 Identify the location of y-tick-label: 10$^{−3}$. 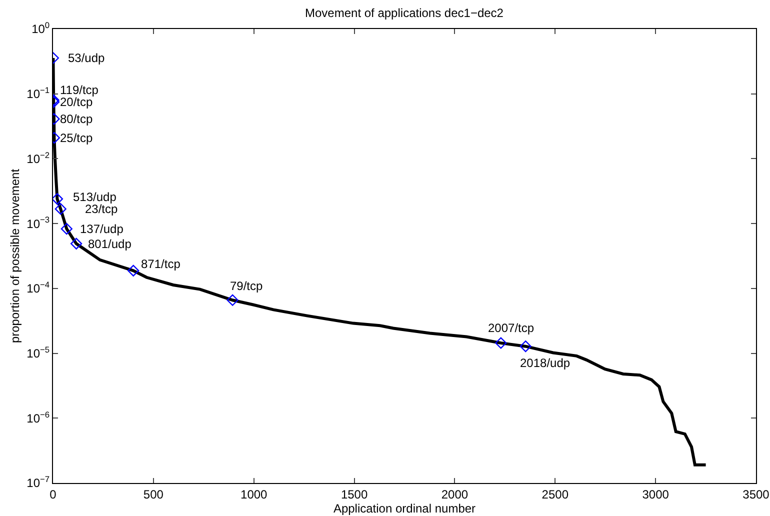
(38, 222).